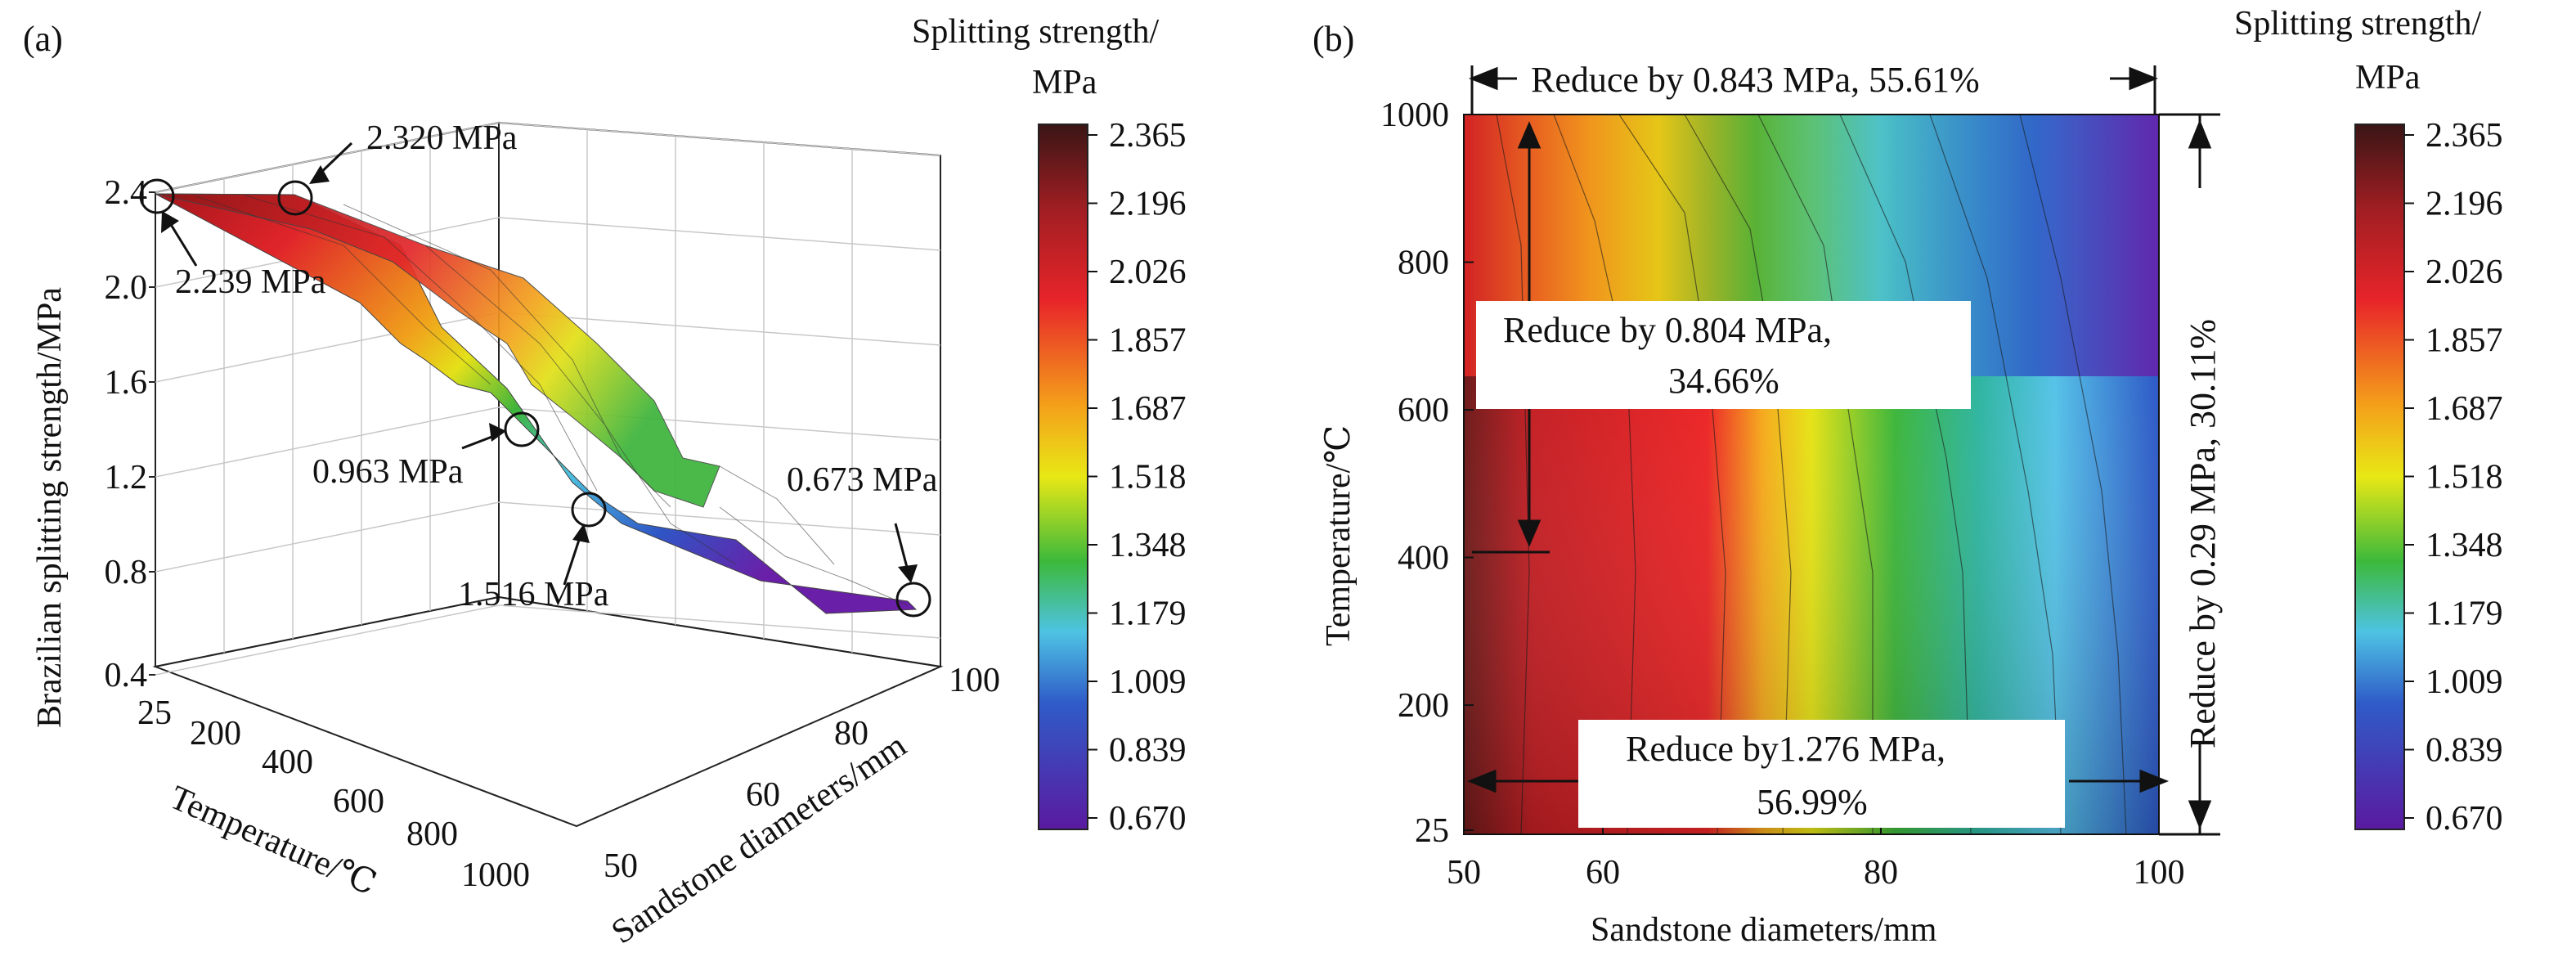 The height and width of the screenshot is (957, 2576). What do you see at coordinates (1464, 873) in the screenshot?
I see `b-x-tick-label: 50` at bounding box center [1464, 873].